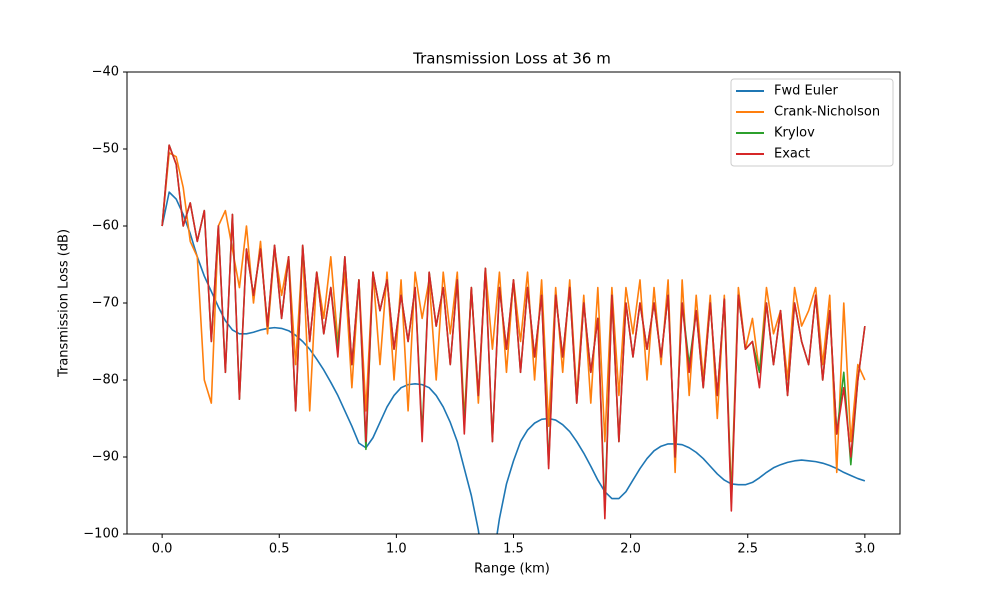 This screenshot has width=1000, height=600. Describe the element at coordinates (794, 133) in the screenshot. I see `legend-label: Krylov` at that location.